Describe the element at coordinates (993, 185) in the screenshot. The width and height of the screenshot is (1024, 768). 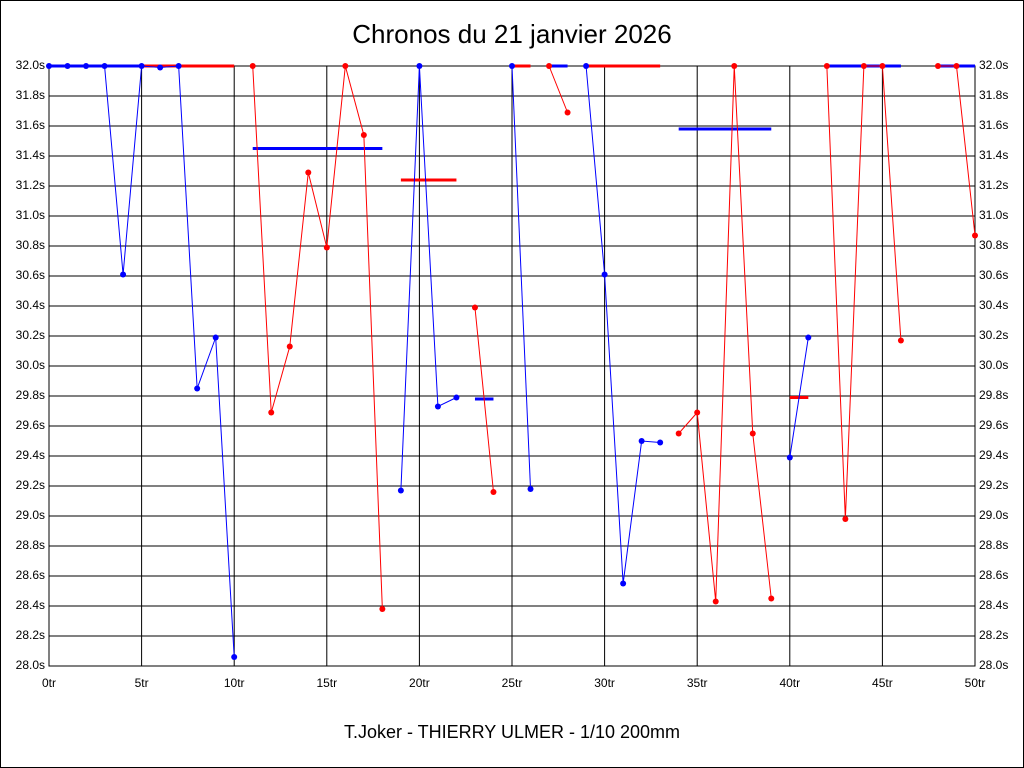
I see `y2-tick-label: 31.2s` at that location.